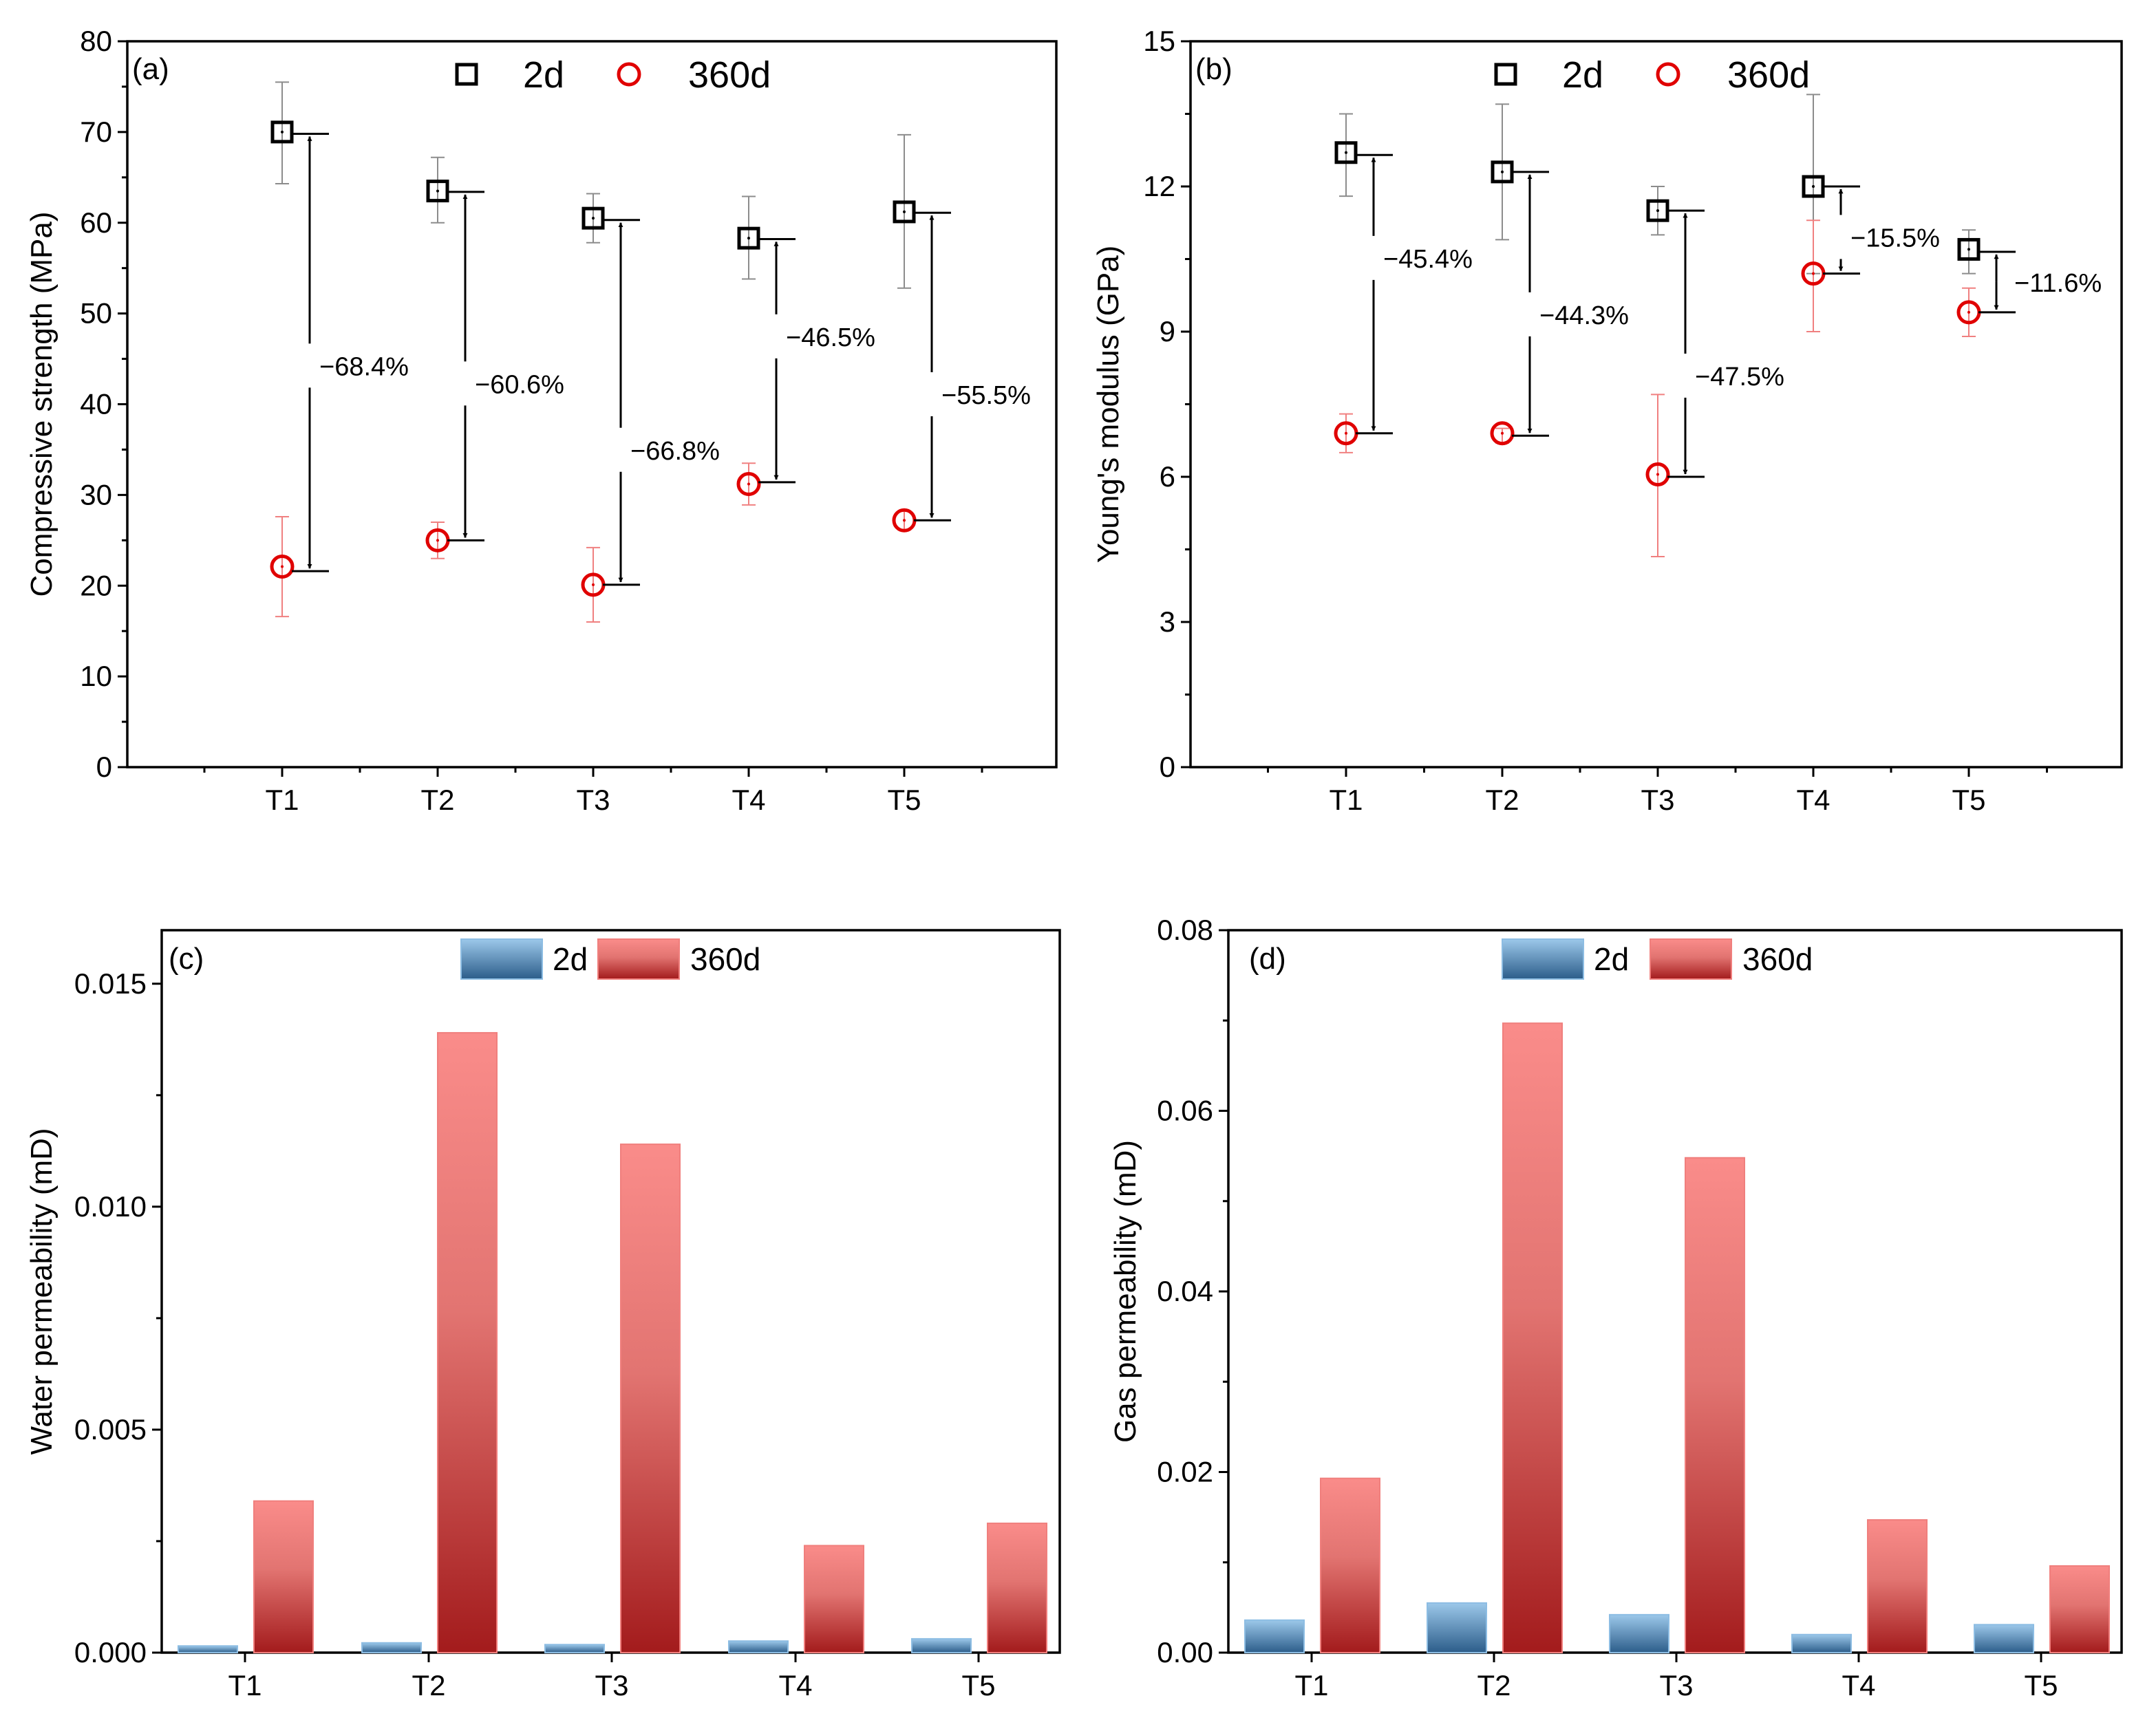 Image resolution: width=2156 pixels, height=1729 pixels. I want to click on y-tick-label: 70, so click(96, 132).